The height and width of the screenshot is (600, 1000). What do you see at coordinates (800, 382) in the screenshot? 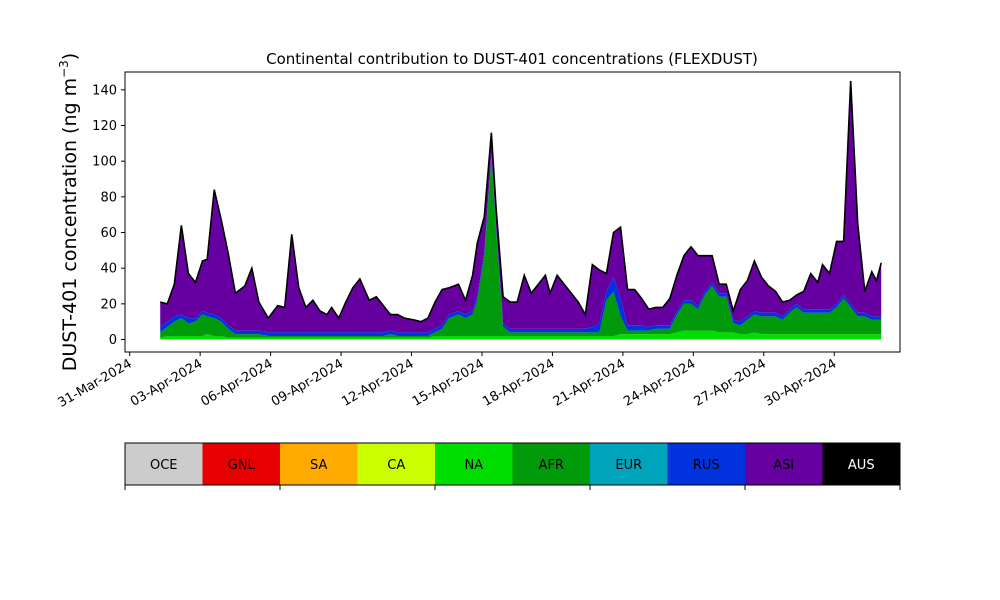
I see `x-tick-label: 30-Apr-2024` at bounding box center [800, 382].